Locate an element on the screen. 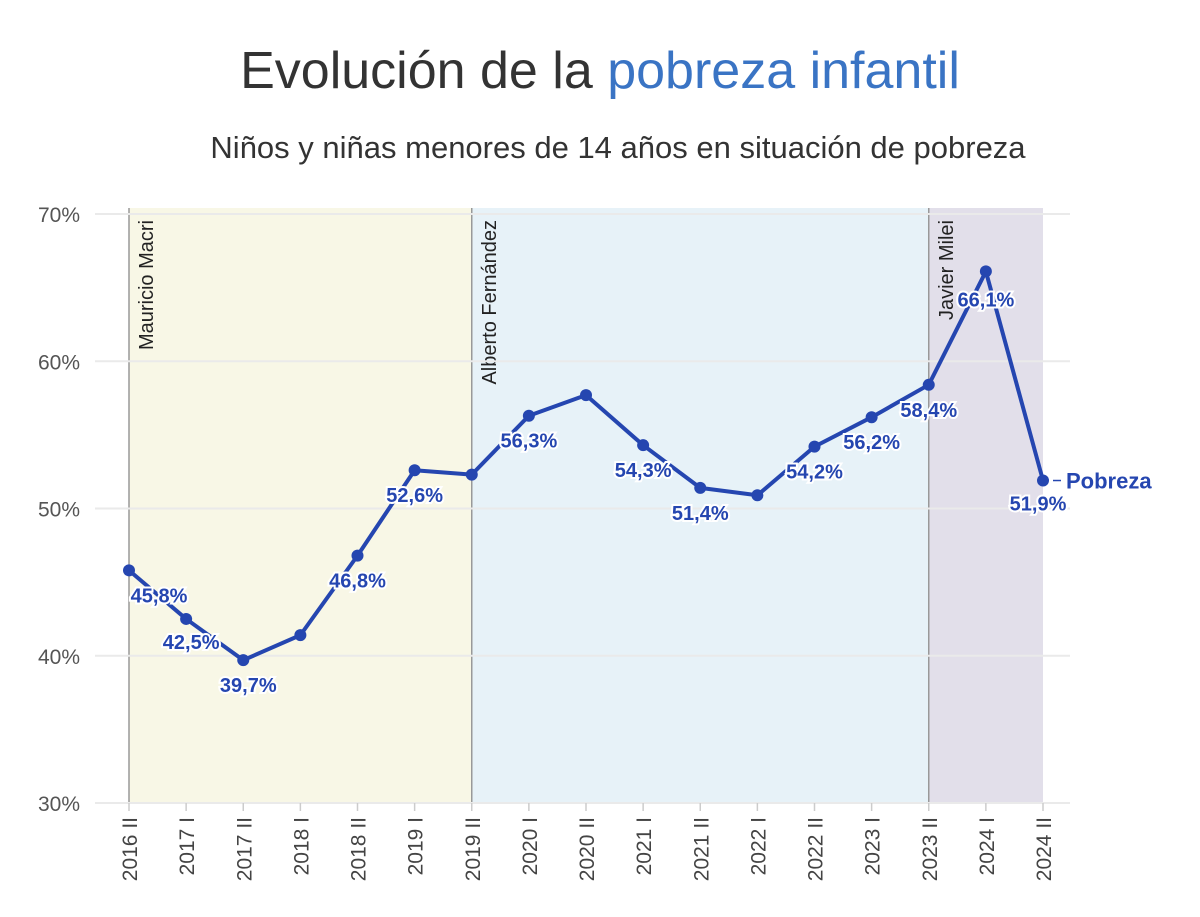 This screenshot has width=1200, height=917. x-tick-label: 2020 II is located at coordinates (587, 849).